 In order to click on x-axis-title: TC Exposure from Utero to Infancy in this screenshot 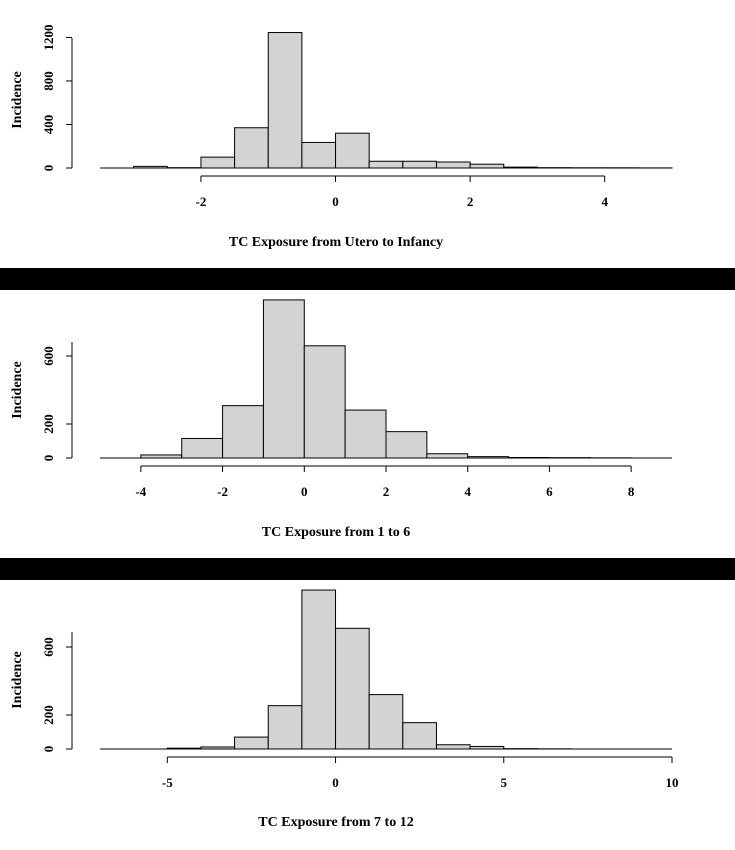, I will do `click(336, 242)`.